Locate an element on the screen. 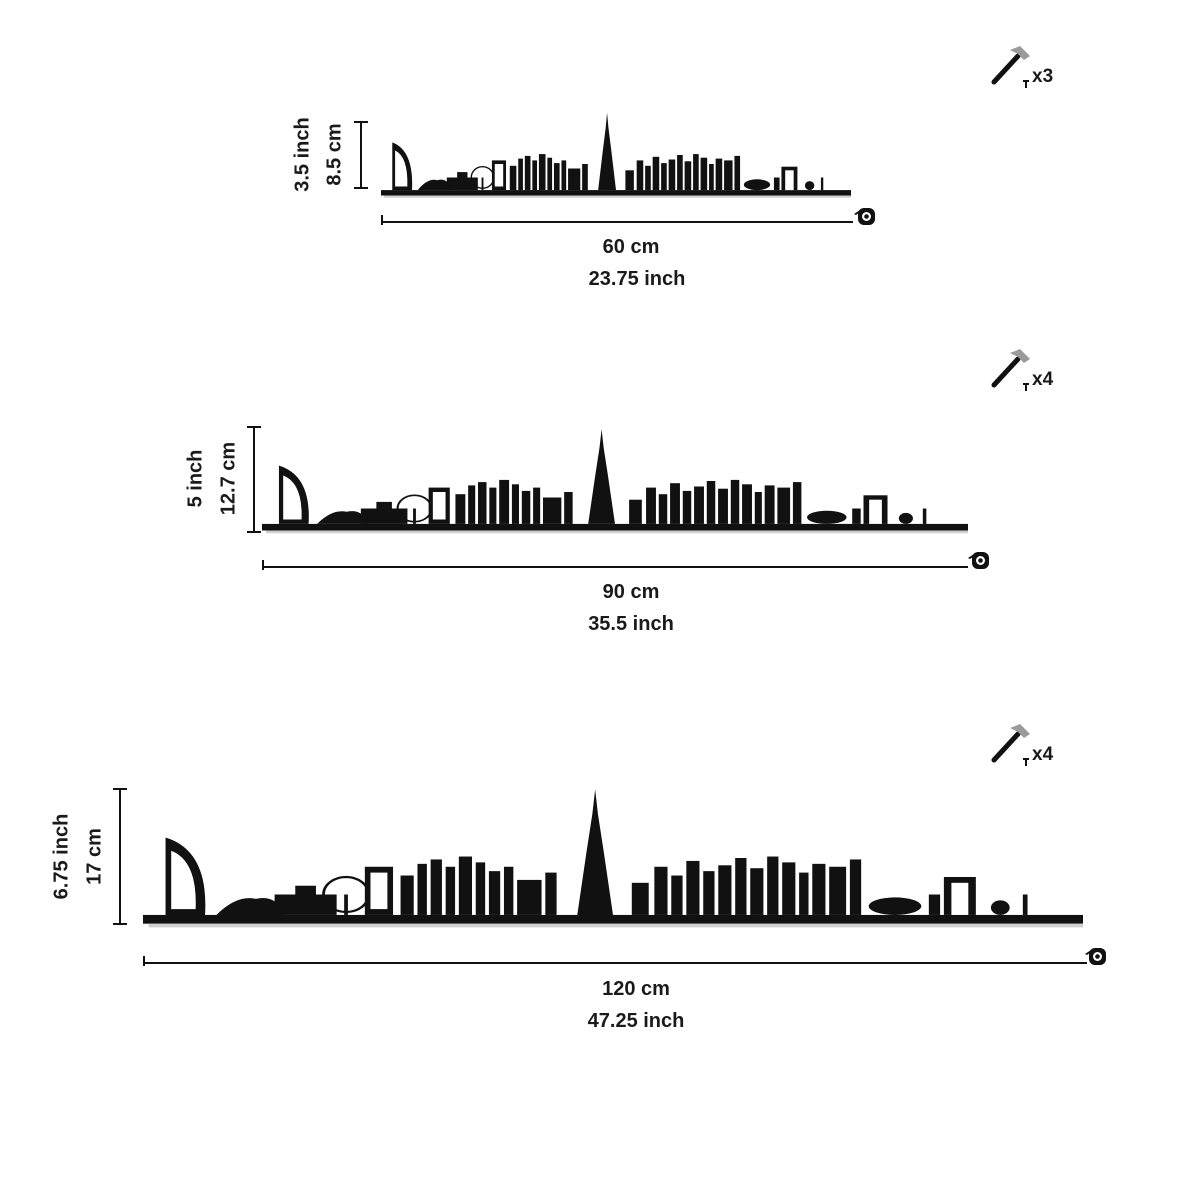 The image size is (1200, 1200). height-inch-label: 6.75 inch is located at coordinates (61, 856).